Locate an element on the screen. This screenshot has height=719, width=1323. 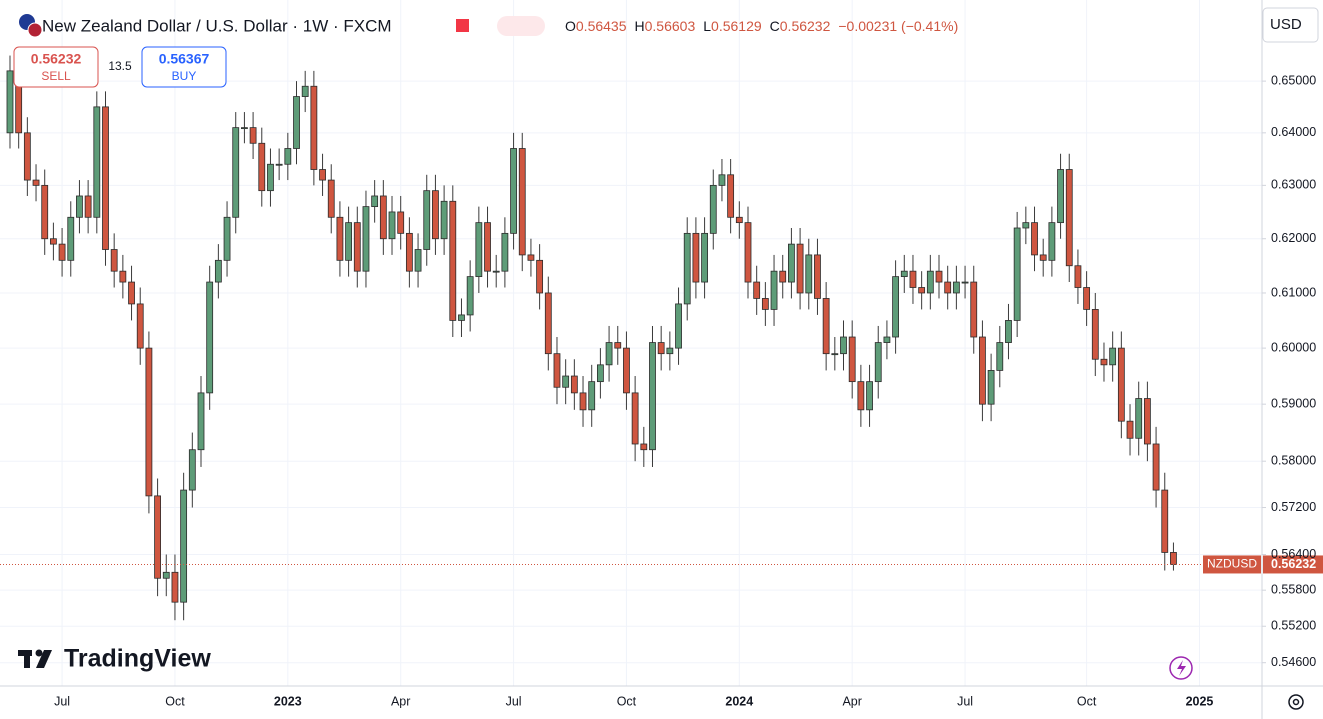
x-tick-label: Oct is located at coordinates (627, 701).